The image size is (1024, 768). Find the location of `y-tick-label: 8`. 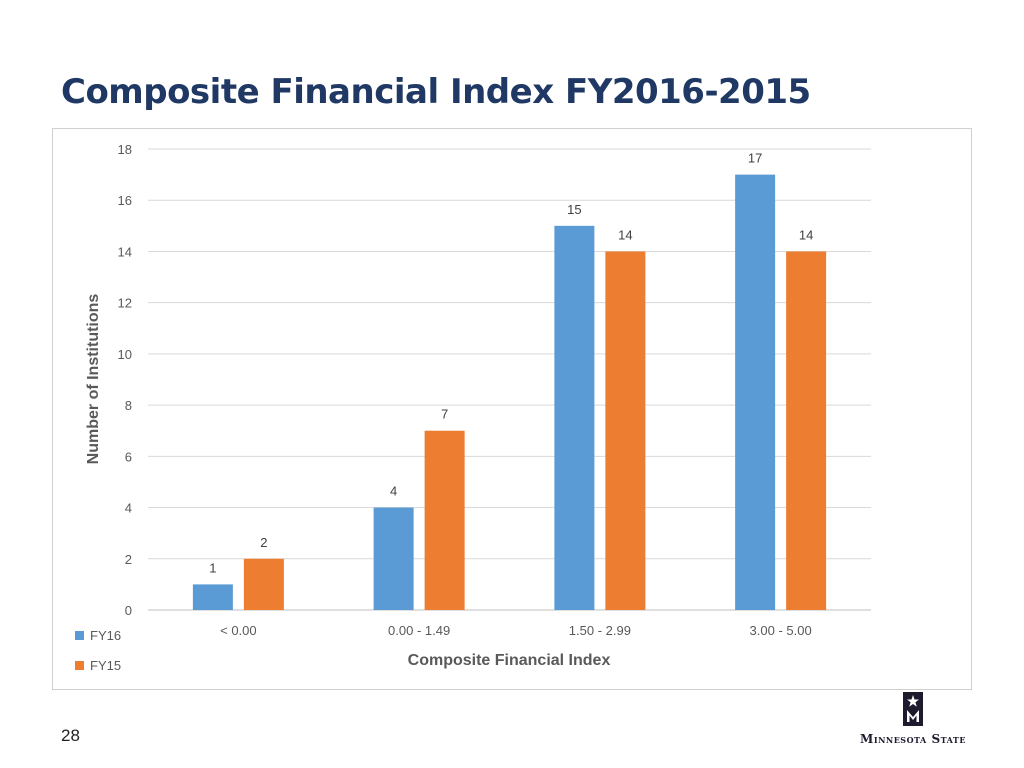

y-tick-label: 8 is located at coordinates (128, 405).